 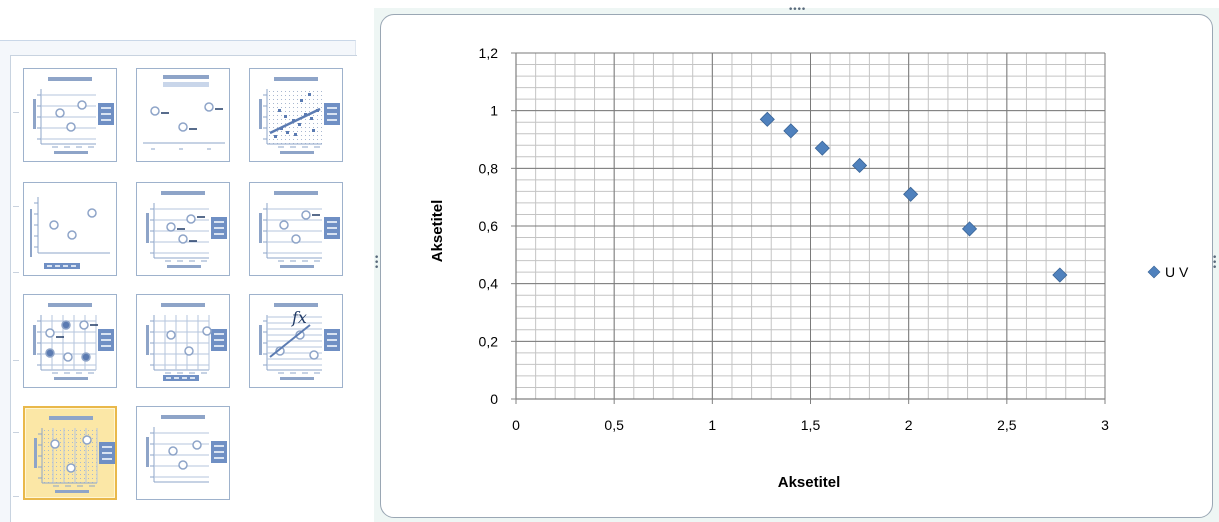 What do you see at coordinates (489, 53) in the screenshot?
I see `y-tick-label: 1,2` at bounding box center [489, 53].